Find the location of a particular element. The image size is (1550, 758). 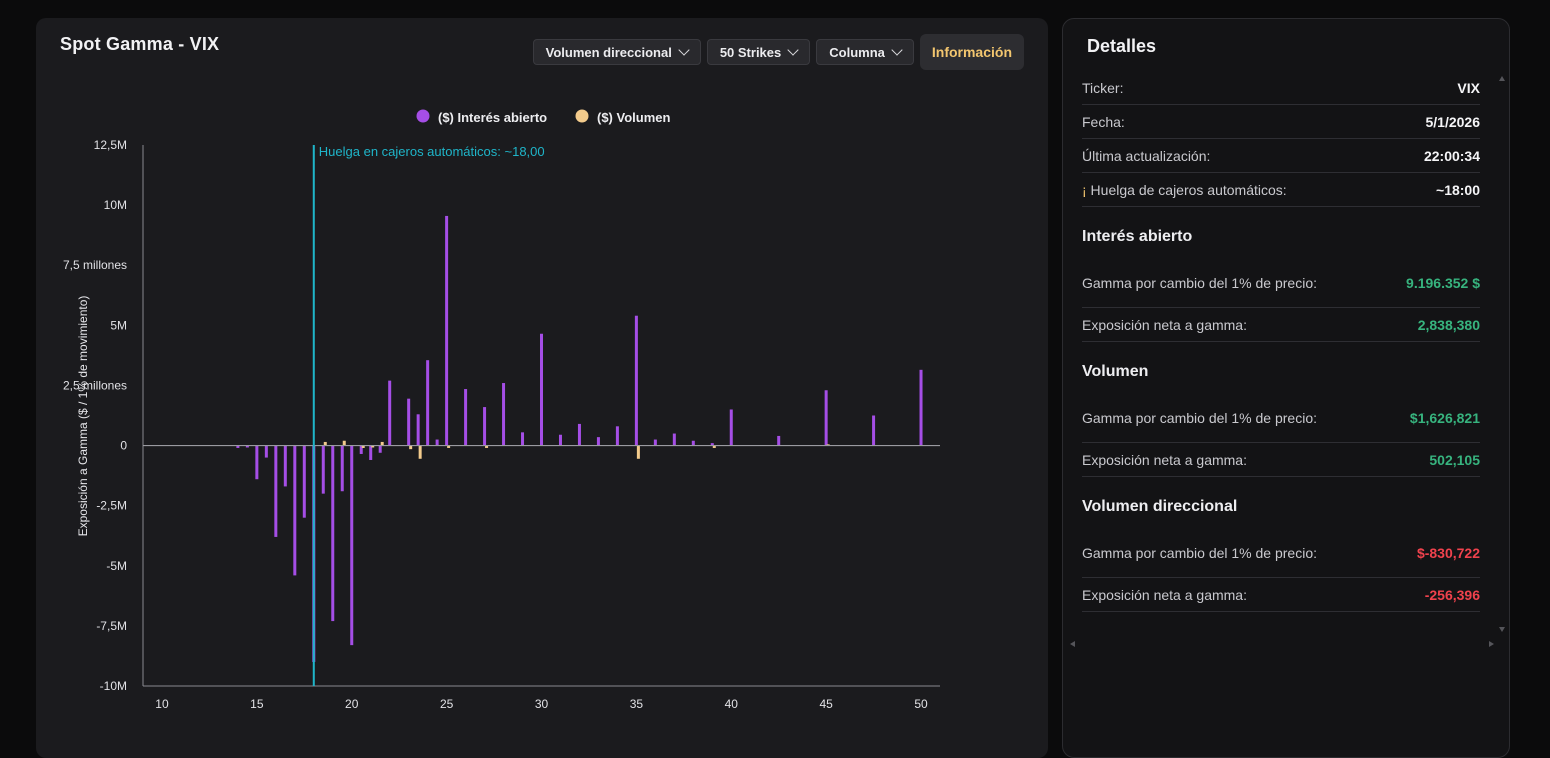

detail-label: Ticker: is located at coordinates (1103, 87).